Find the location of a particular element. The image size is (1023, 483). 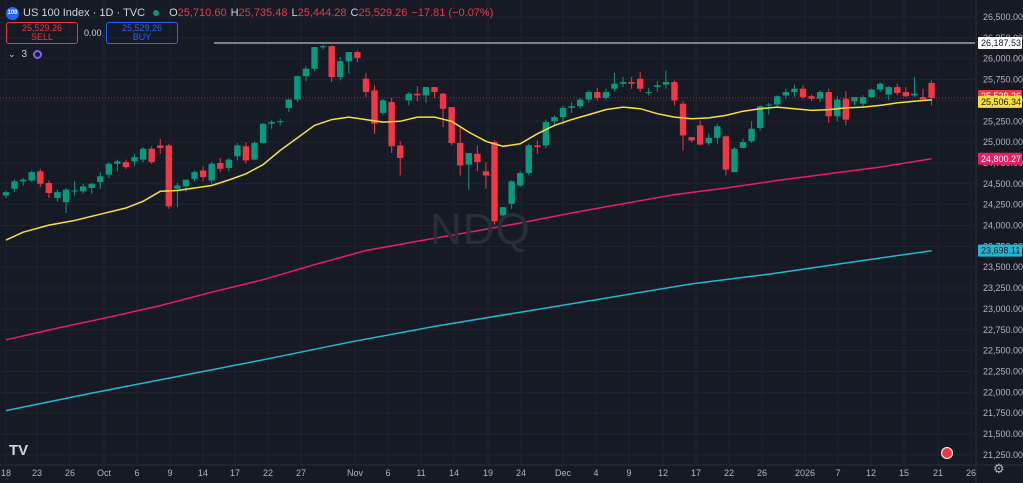

open-value: 25,710.60 is located at coordinates (202, 13).